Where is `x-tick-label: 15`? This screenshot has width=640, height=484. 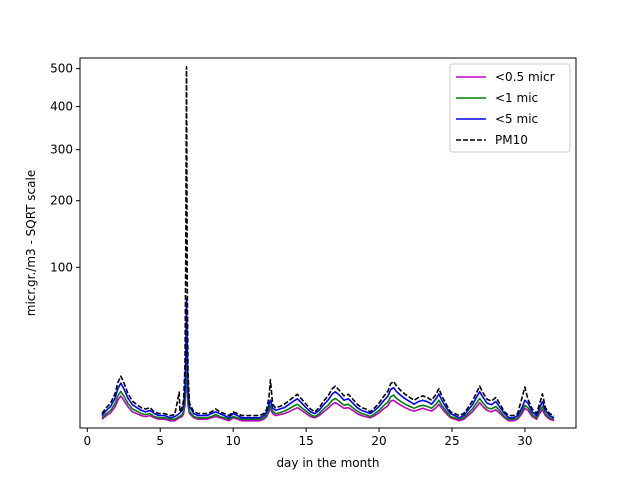 x-tick-label: 15 is located at coordinates (305, 441).